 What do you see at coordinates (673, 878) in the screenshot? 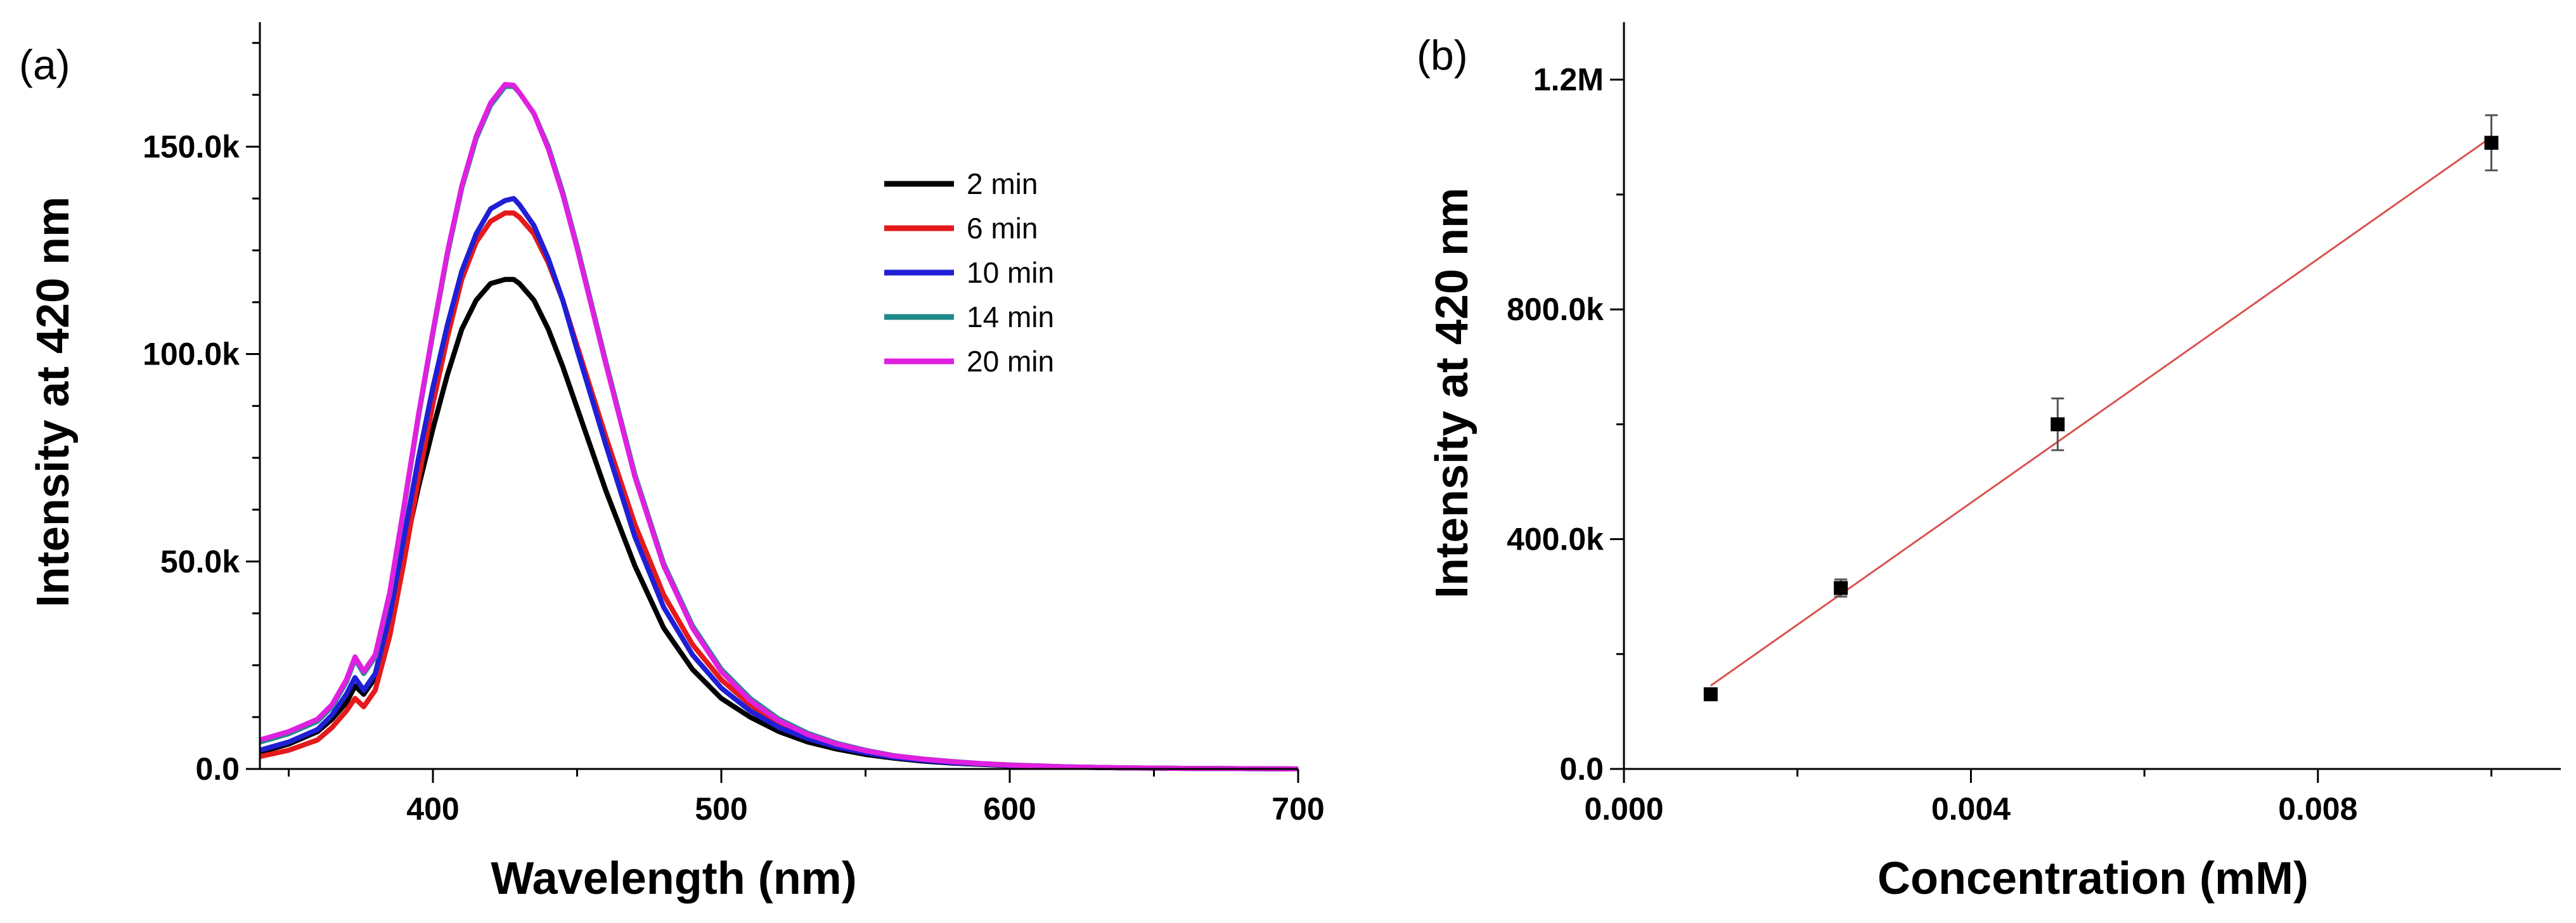
I see `x-axis-title-a: Wavelength (nm)` at bounding box center [673, 878].